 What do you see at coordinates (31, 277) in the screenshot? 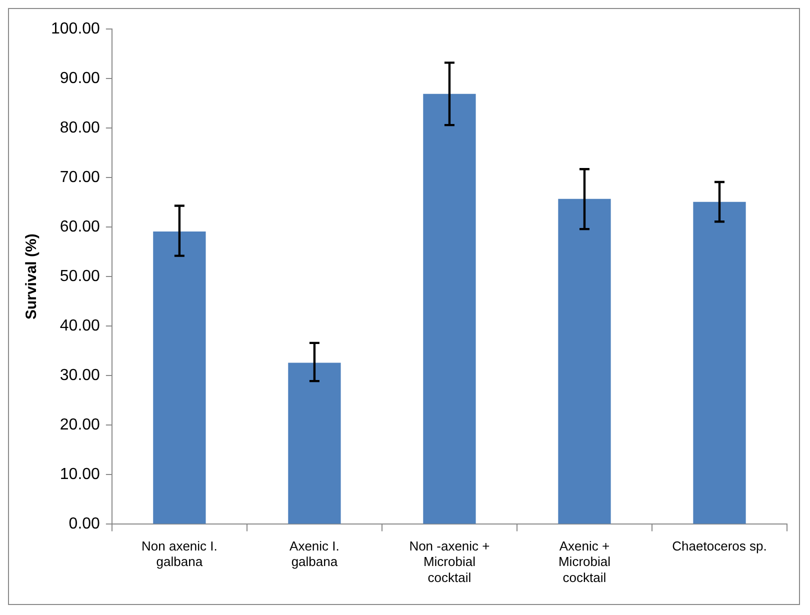
I see `y-axis-title: Survival (%)` at bounding box center [31, 277].